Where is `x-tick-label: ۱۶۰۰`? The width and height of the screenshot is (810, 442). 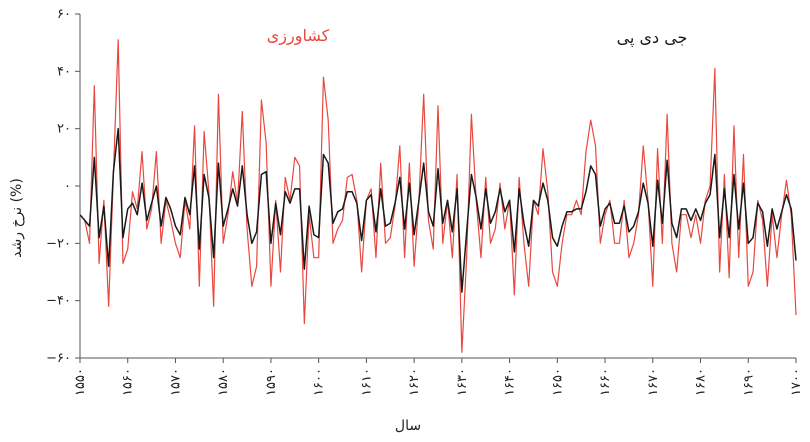 x-tick-label: ۱۶۰۰ is located at coordinates (319, 382).